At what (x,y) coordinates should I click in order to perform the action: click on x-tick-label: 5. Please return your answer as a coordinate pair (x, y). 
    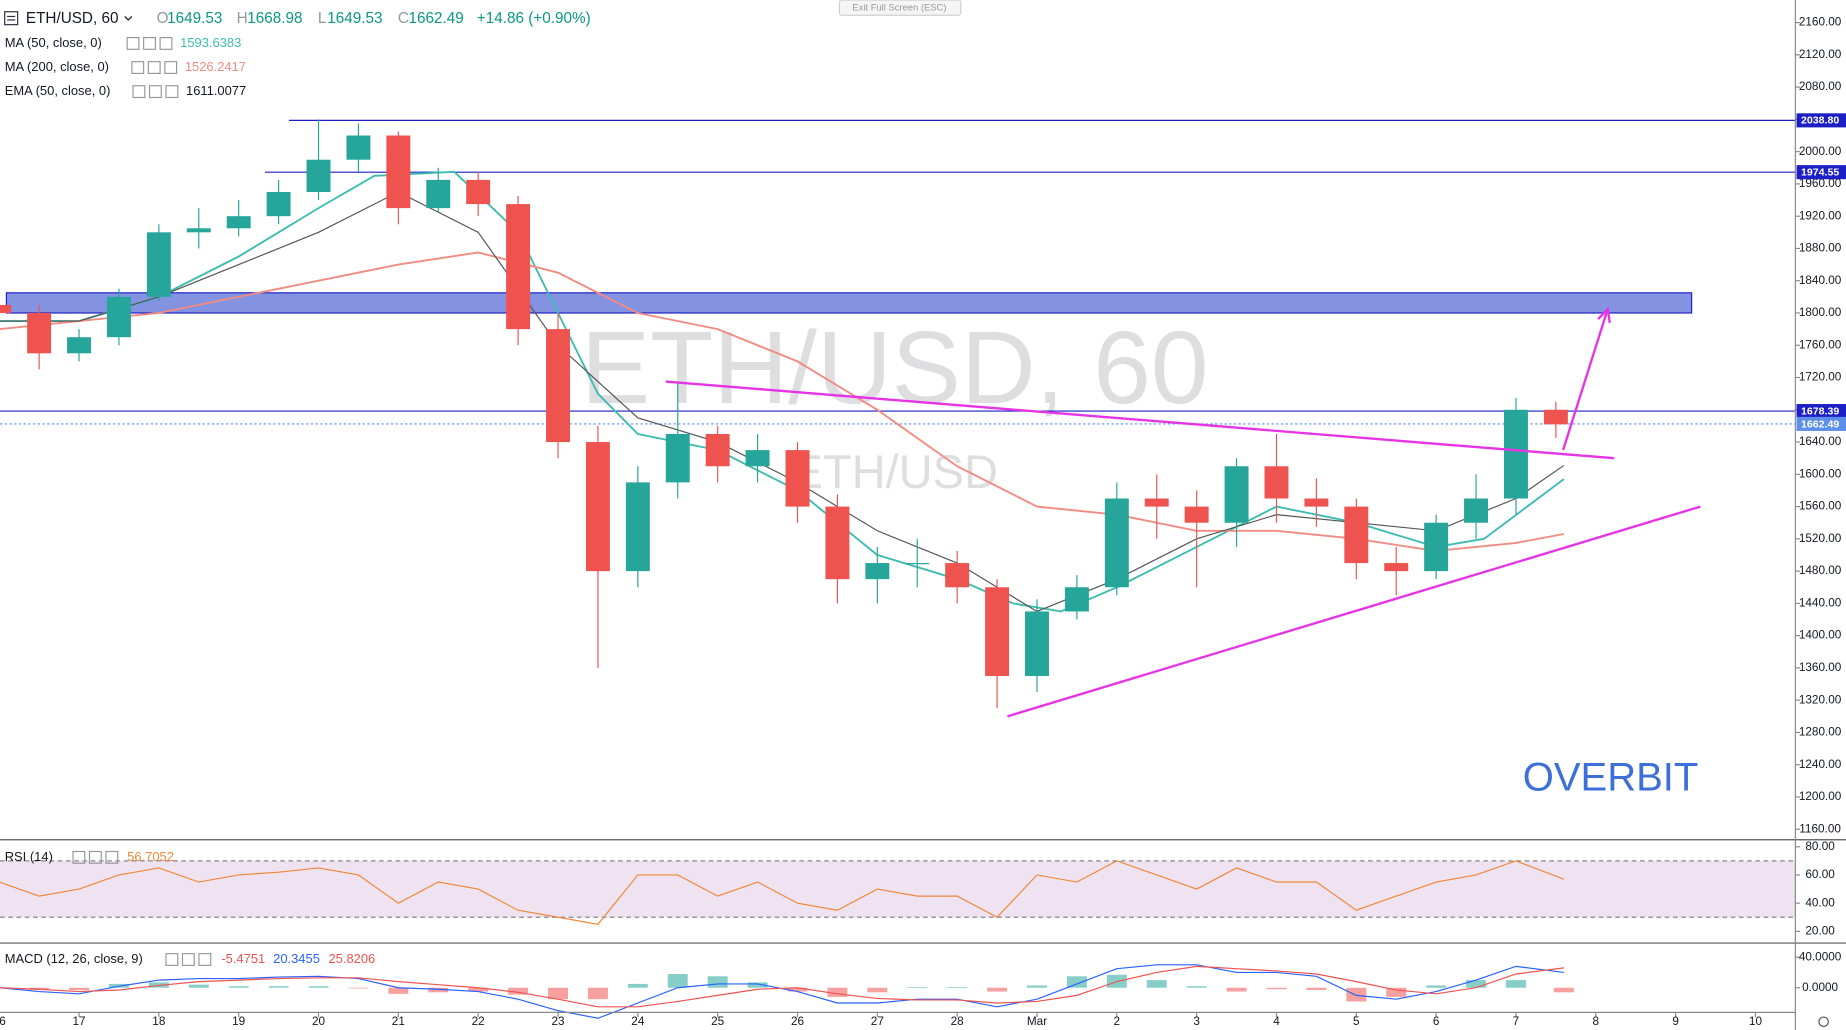
    Looking at the image, I should click on (1356, 1021).